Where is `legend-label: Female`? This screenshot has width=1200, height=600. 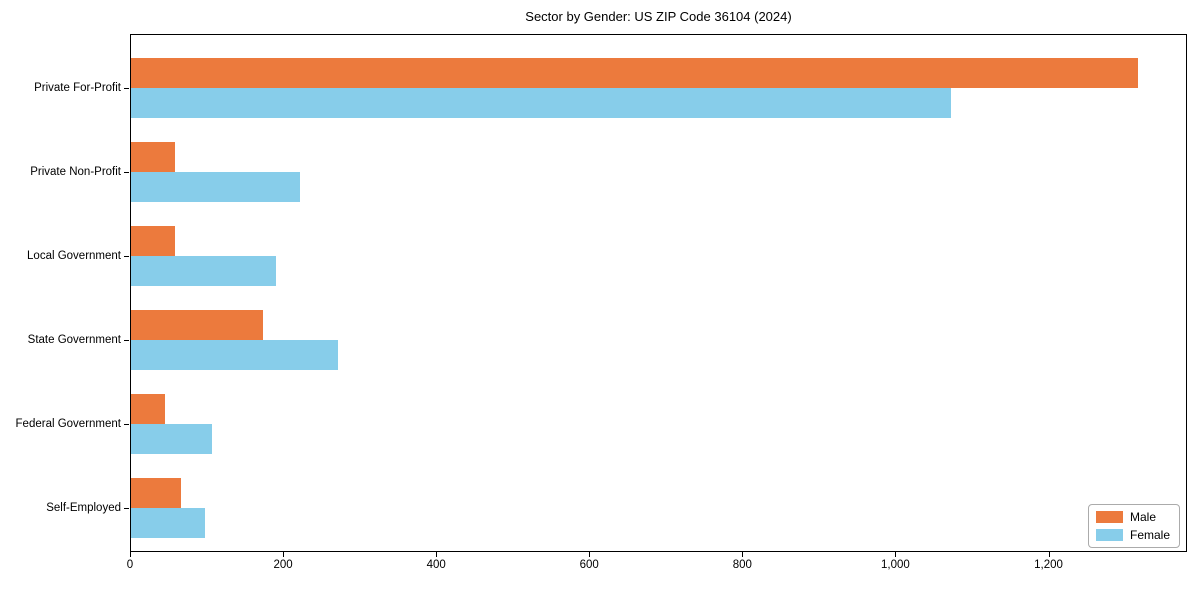 legend-label: Female is located at coordinates (1149, 535).